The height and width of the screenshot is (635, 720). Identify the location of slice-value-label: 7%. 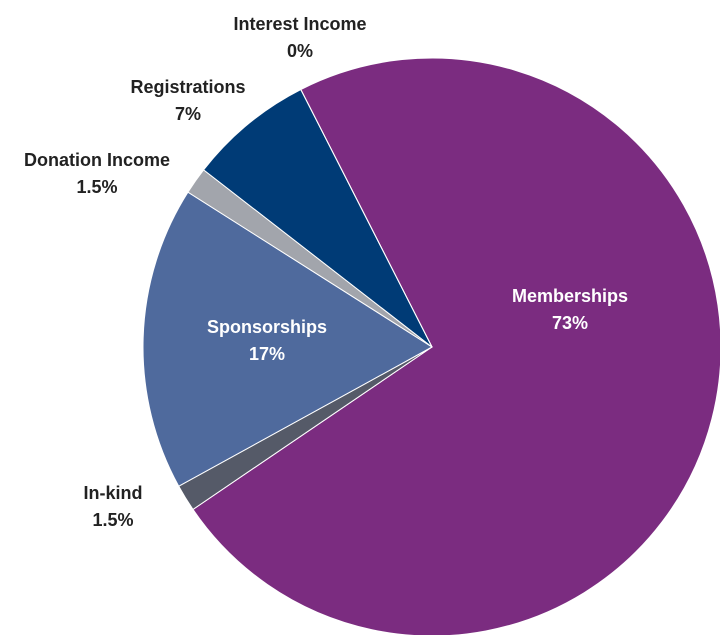
(188, 114).